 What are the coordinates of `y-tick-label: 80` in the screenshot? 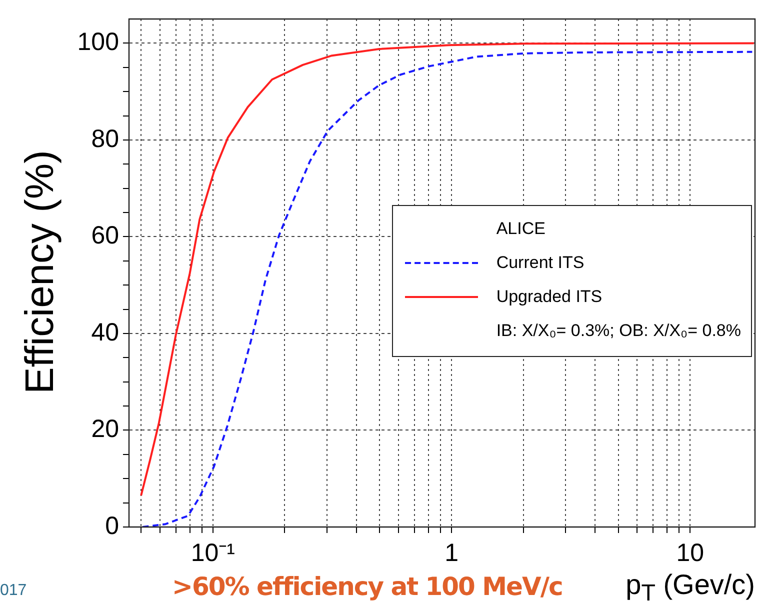 It's located at (105, 138).